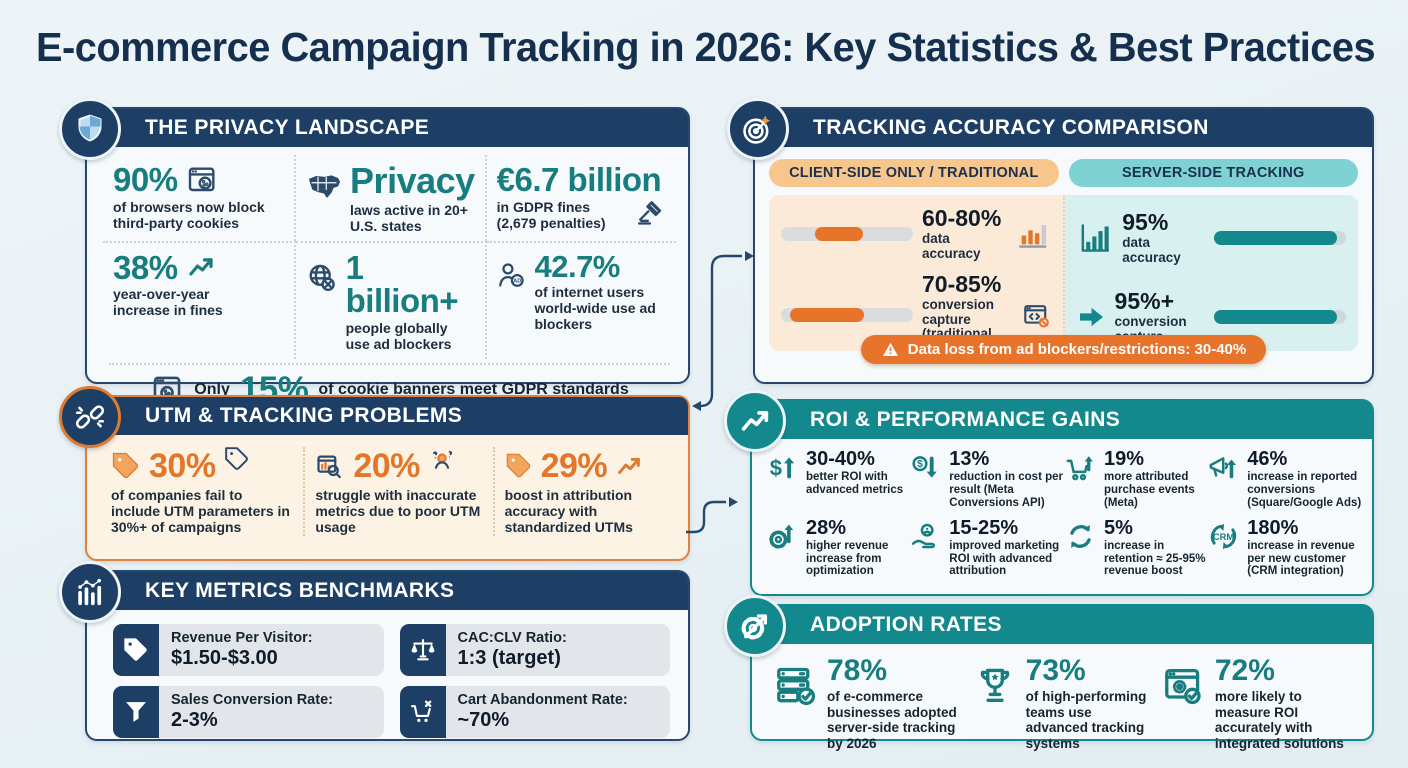  Describe the element at coordinates (1144, 300) in the screenshot. I see `stat-value: 95%+` at that location.